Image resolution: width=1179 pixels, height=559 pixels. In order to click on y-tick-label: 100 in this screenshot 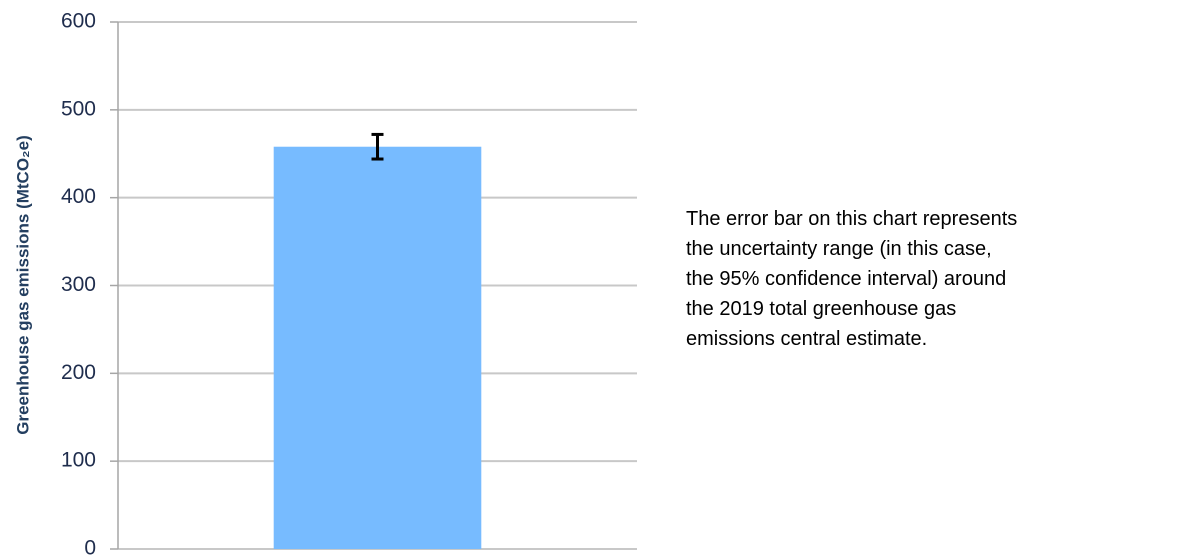, I will do `click(78, 460)`.